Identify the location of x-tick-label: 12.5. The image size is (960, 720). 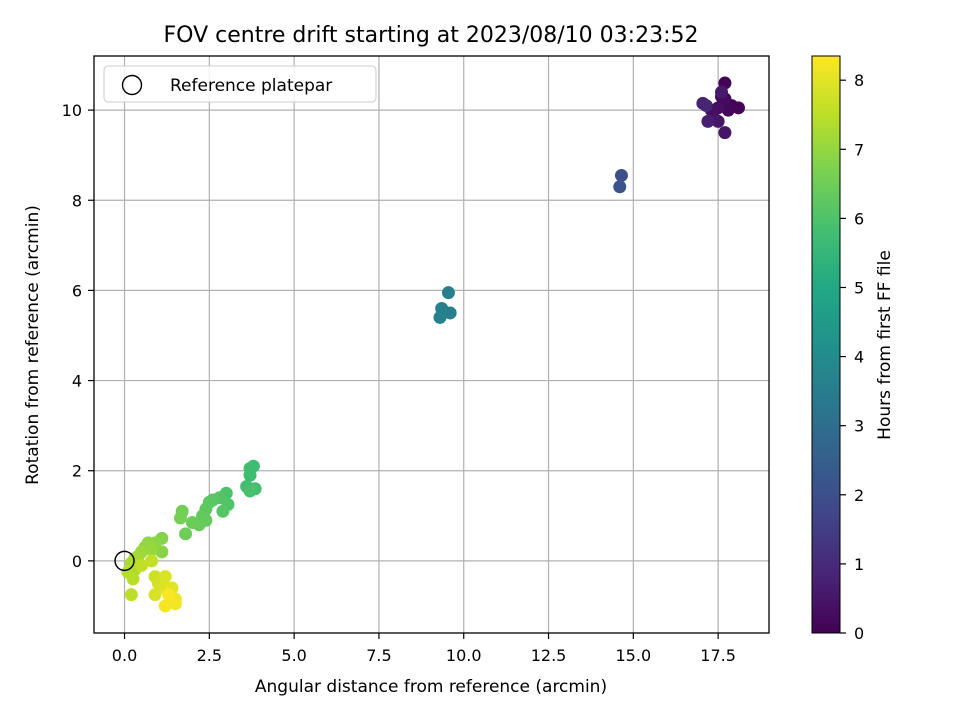
(549, 655).